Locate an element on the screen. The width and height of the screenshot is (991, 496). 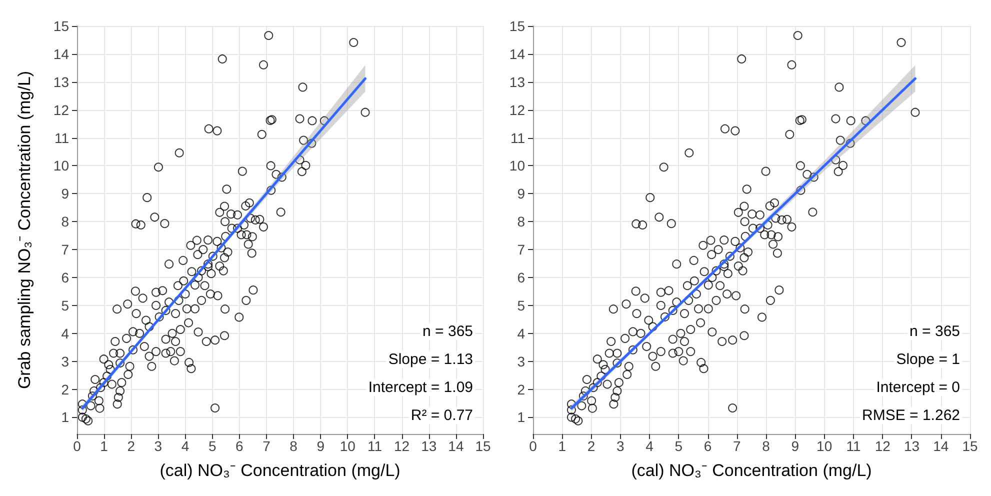
annotation: Intercept = 0 is located at coordinates (918, 387).